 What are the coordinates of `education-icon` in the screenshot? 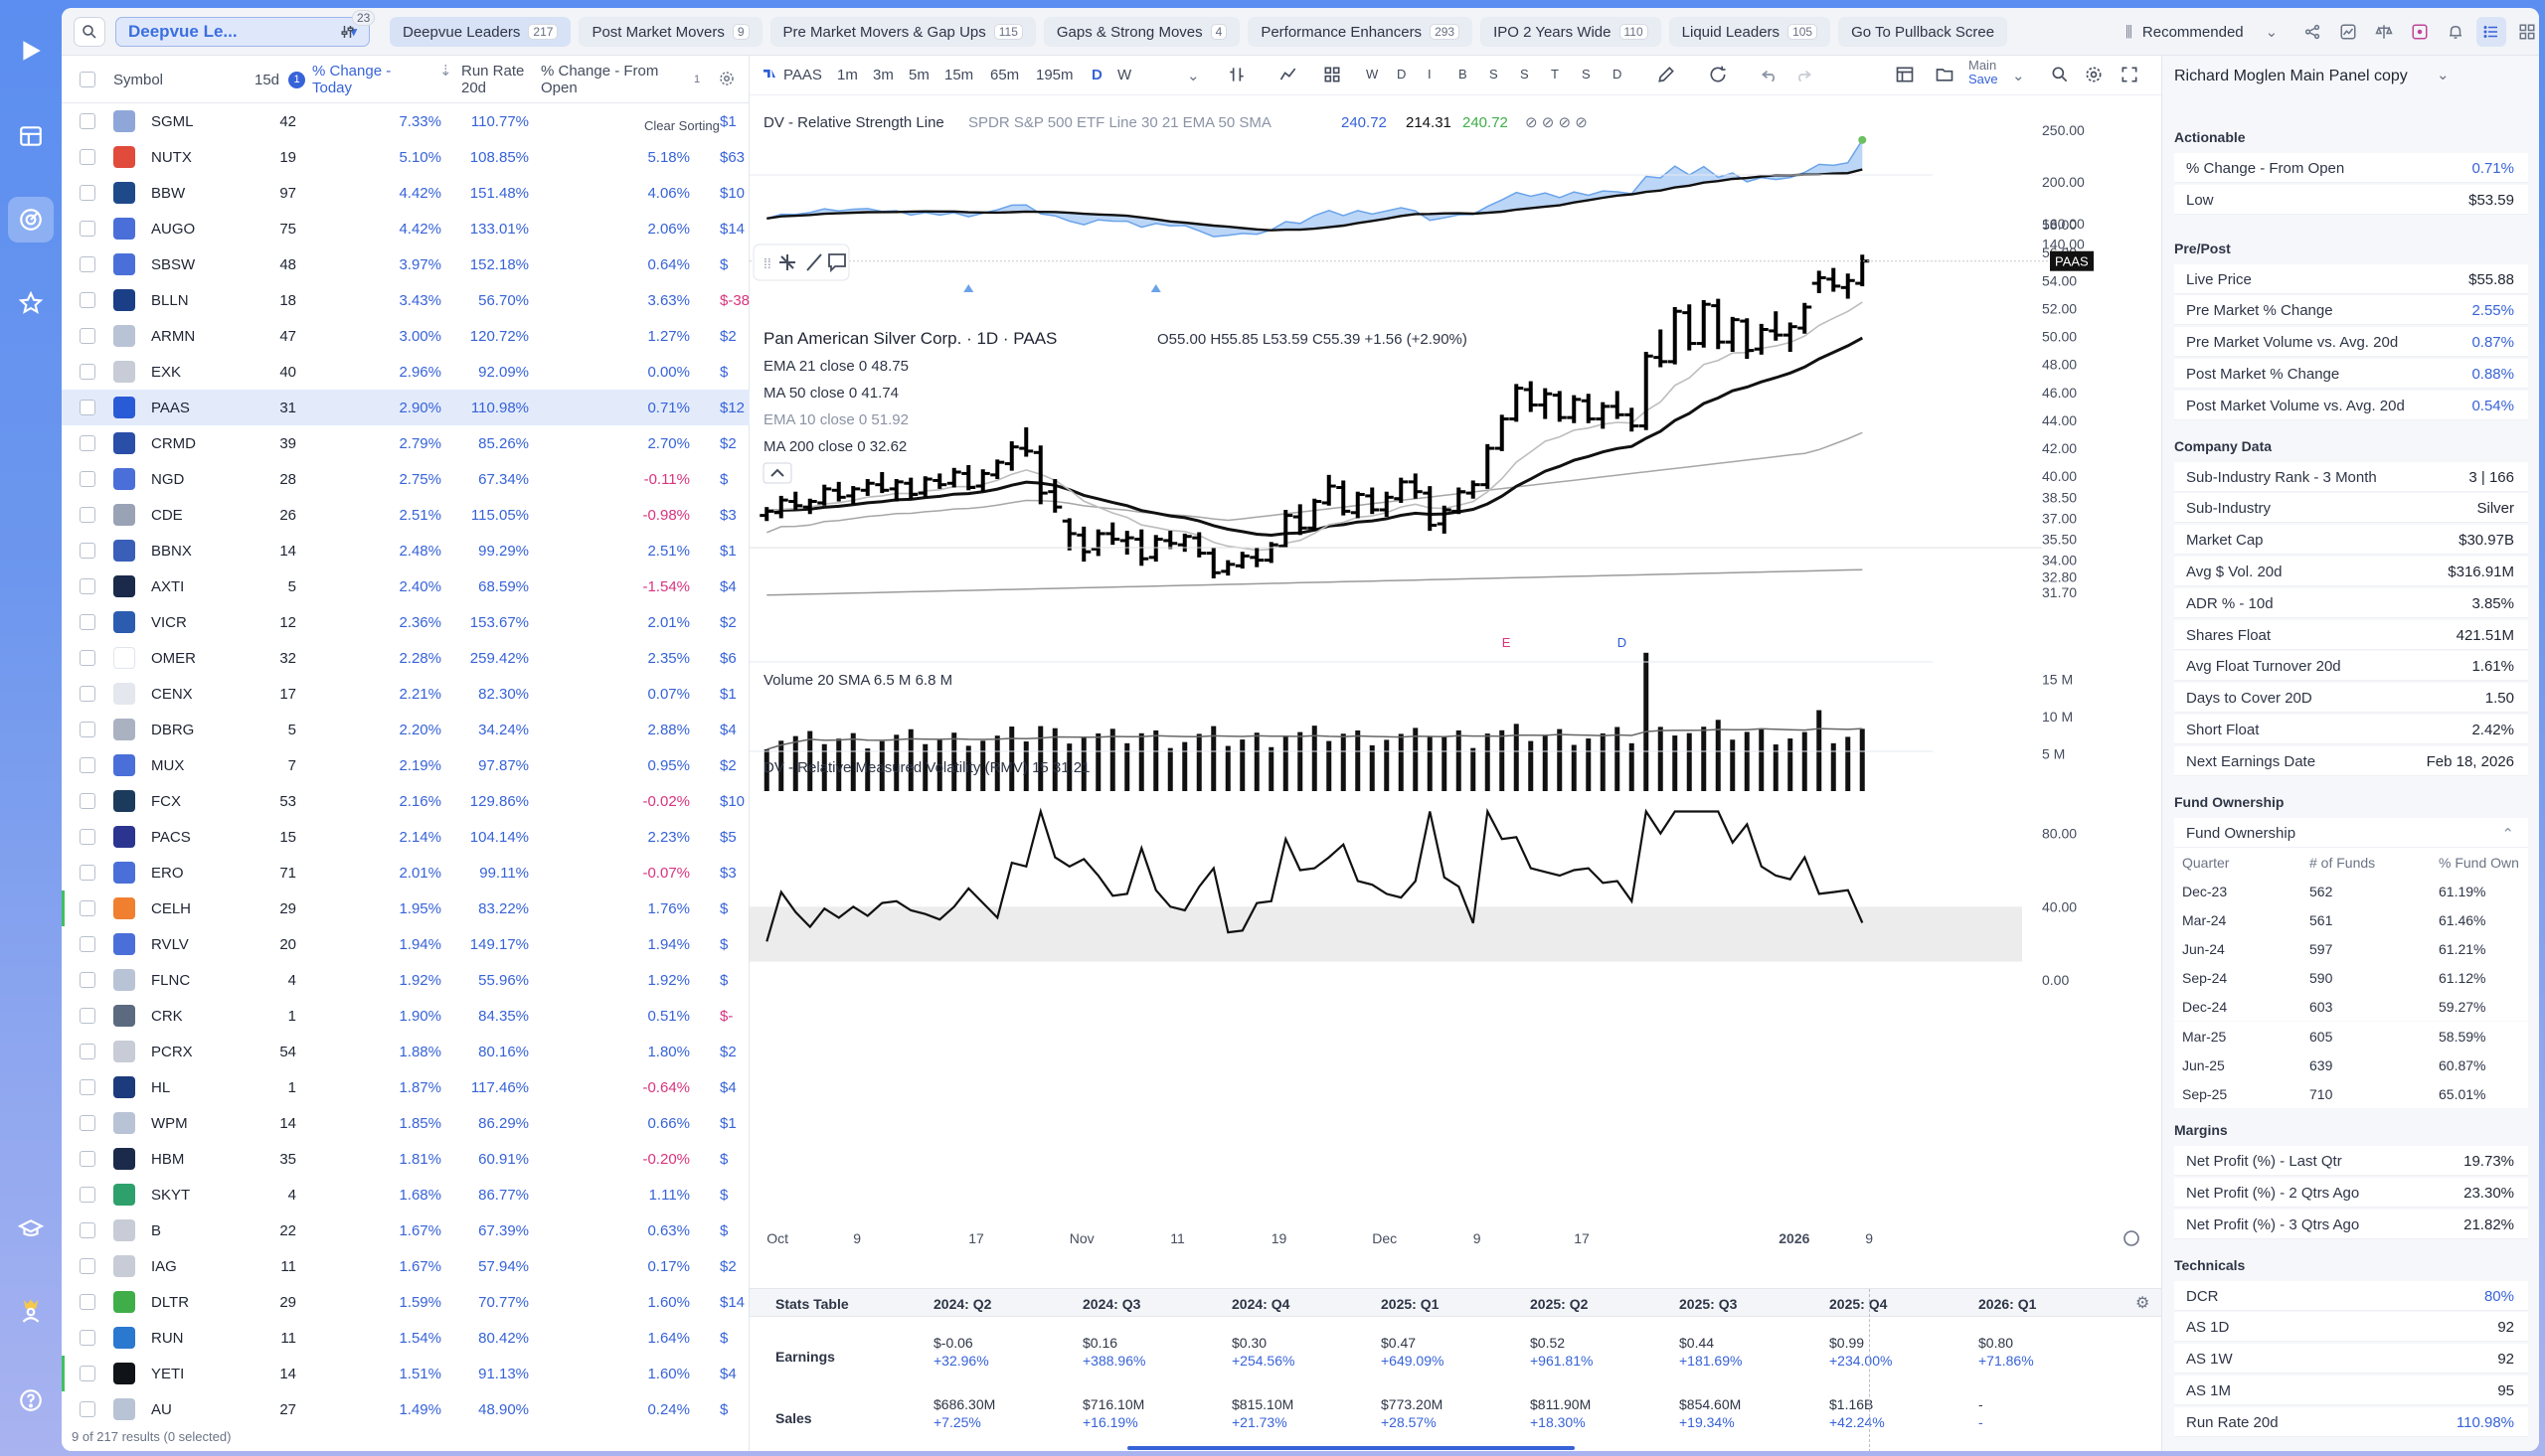 It's located at (31, 1229).